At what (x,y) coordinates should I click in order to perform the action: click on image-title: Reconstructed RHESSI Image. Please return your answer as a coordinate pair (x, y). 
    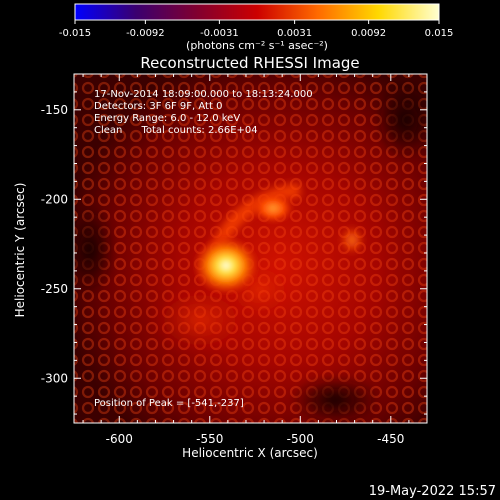
    Looking at the image, I should click on (249, 63).